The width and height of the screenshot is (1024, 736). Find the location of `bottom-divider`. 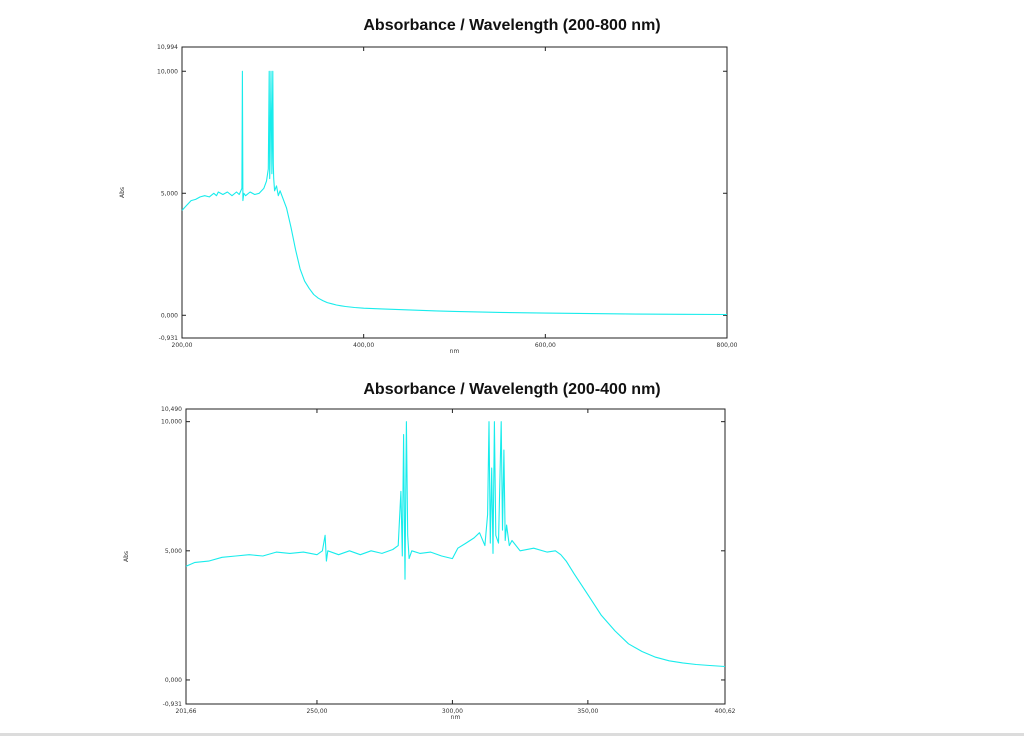

bottom-divider is located at coordinates (512, 734).